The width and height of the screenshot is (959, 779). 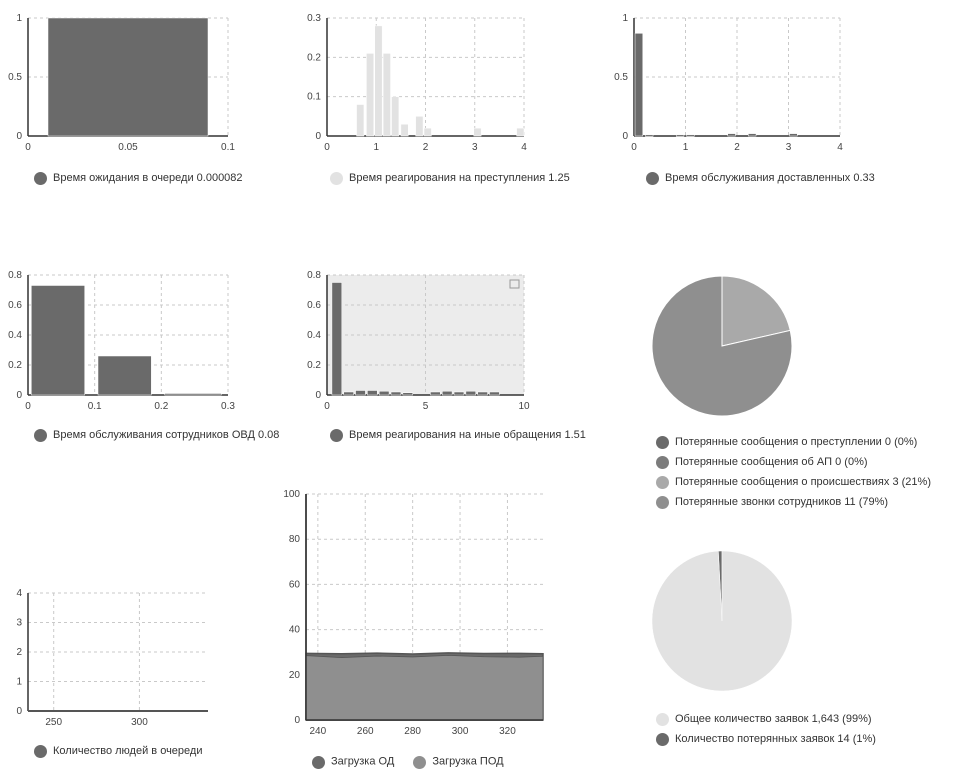 What do you see at coordinates (864, 178) in the screenshot?
I see `legend-value: 0.33` at bounding box center [864, 178].